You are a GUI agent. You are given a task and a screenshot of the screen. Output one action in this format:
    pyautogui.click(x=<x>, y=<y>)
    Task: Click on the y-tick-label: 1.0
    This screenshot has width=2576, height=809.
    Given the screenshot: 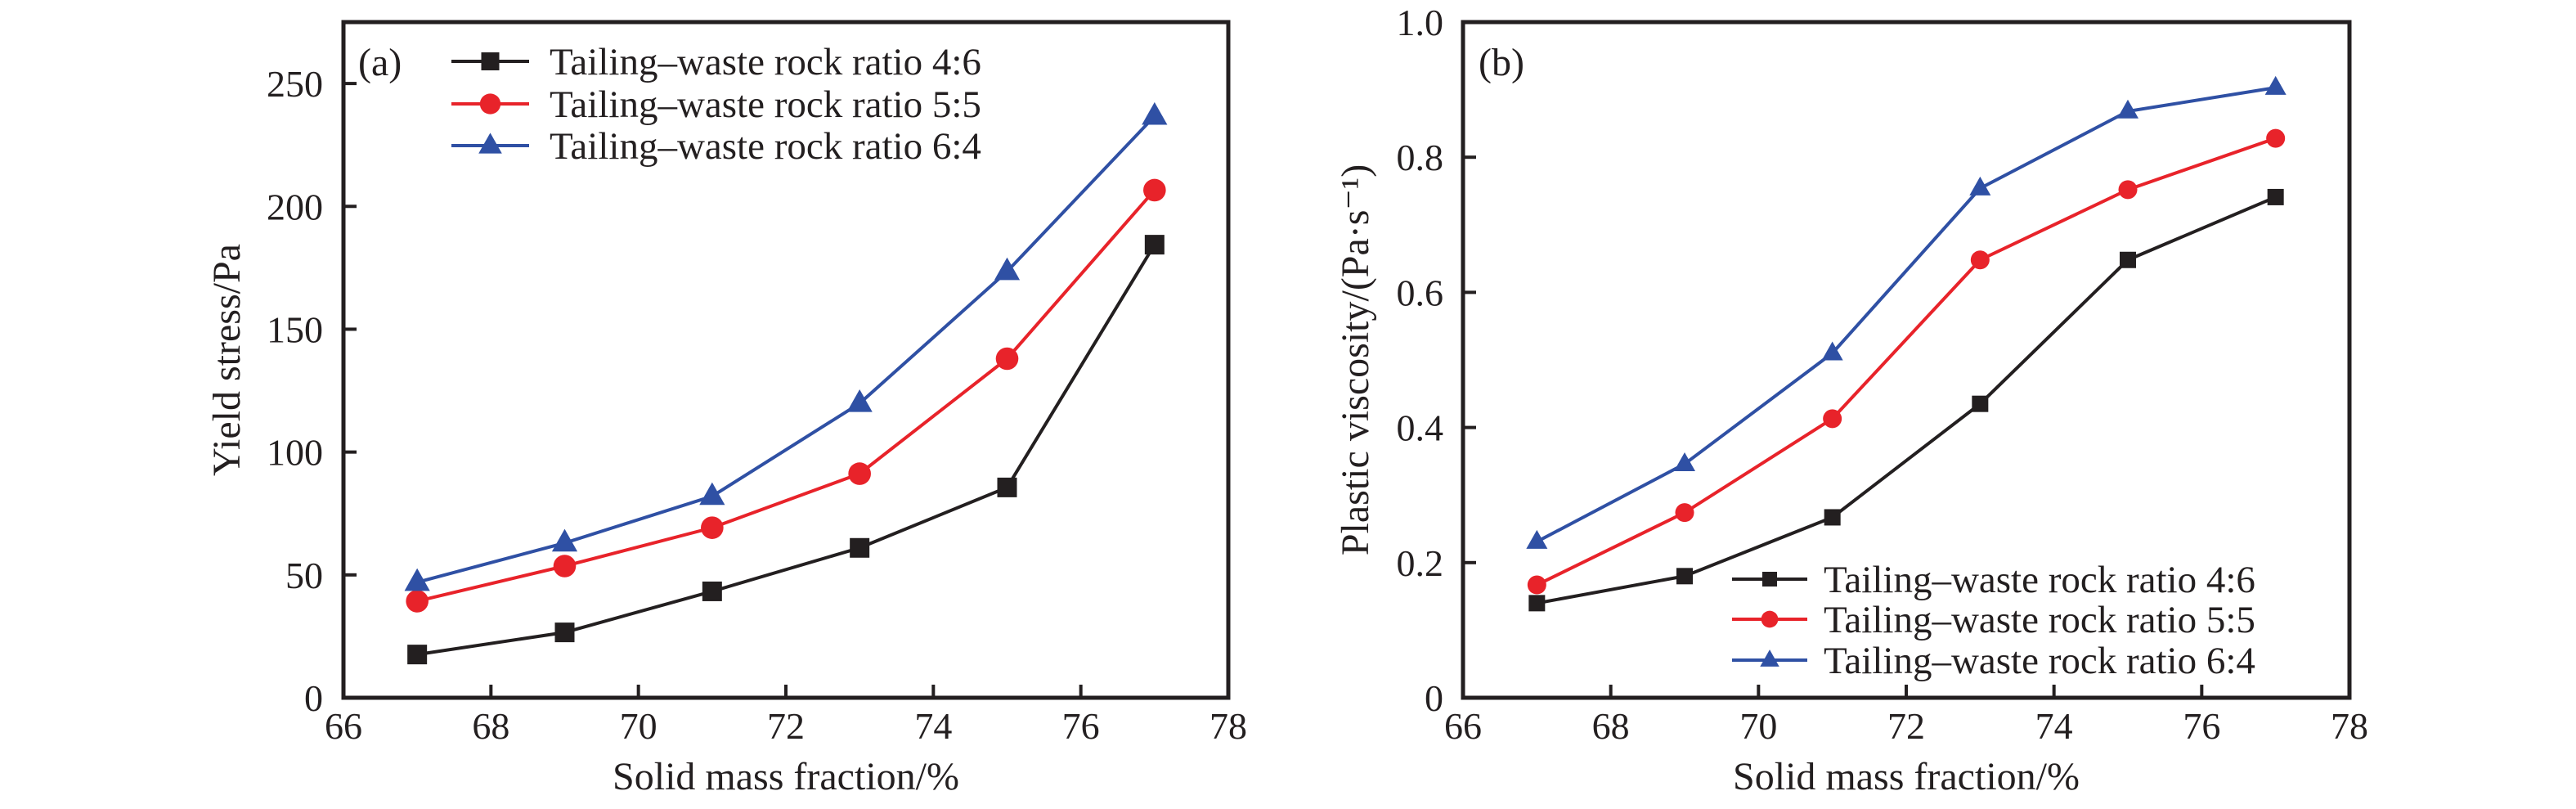 What is the action you would take?
    pyautogui.click(x=1420, y=22)
    